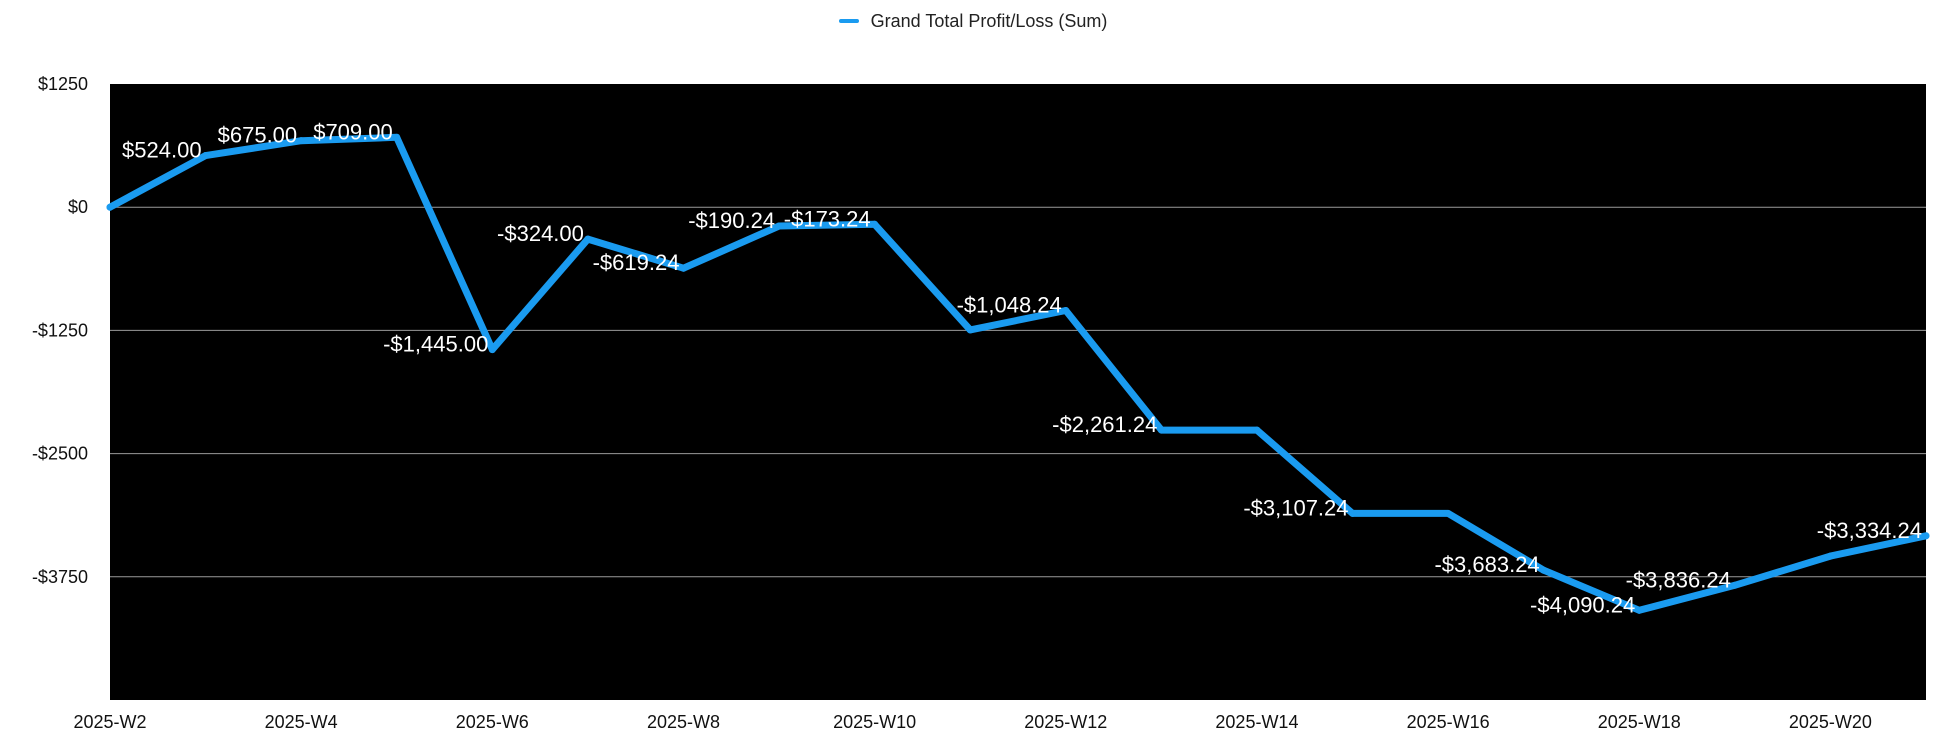  What do you see at coordinates (683, 722) in the screenshot?
I see `x-tick-label: 2025-W8` at bounding box center [683, 722].